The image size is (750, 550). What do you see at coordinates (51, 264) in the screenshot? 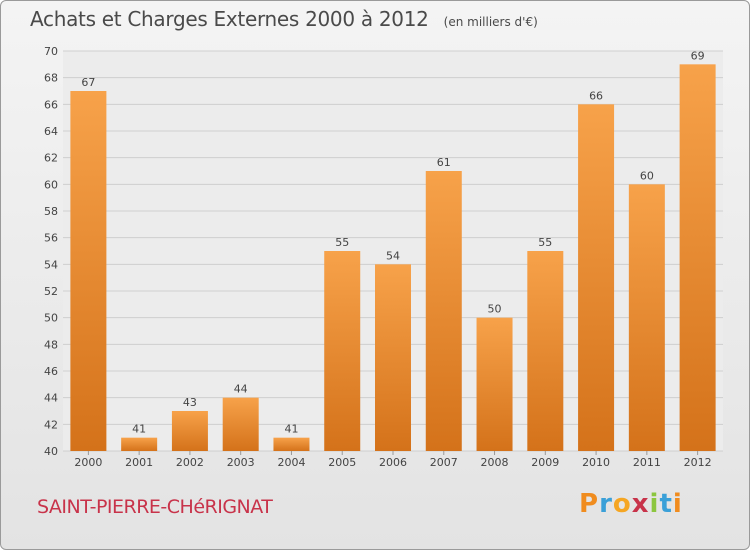
I see `y-tick-label: 54` at bounding box center [51, 264].